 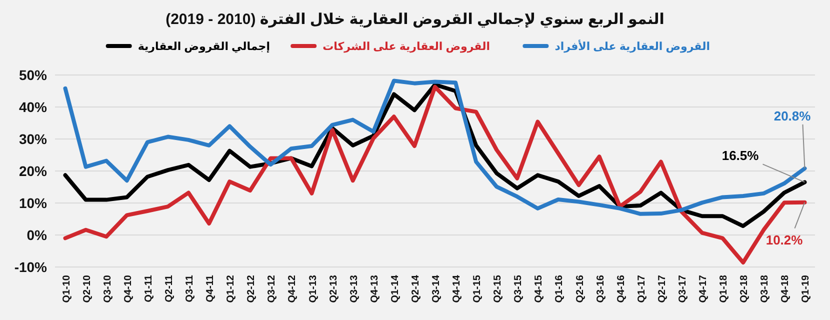 I want to click on y-tick-label: 10%, so click(x=33, y=203).